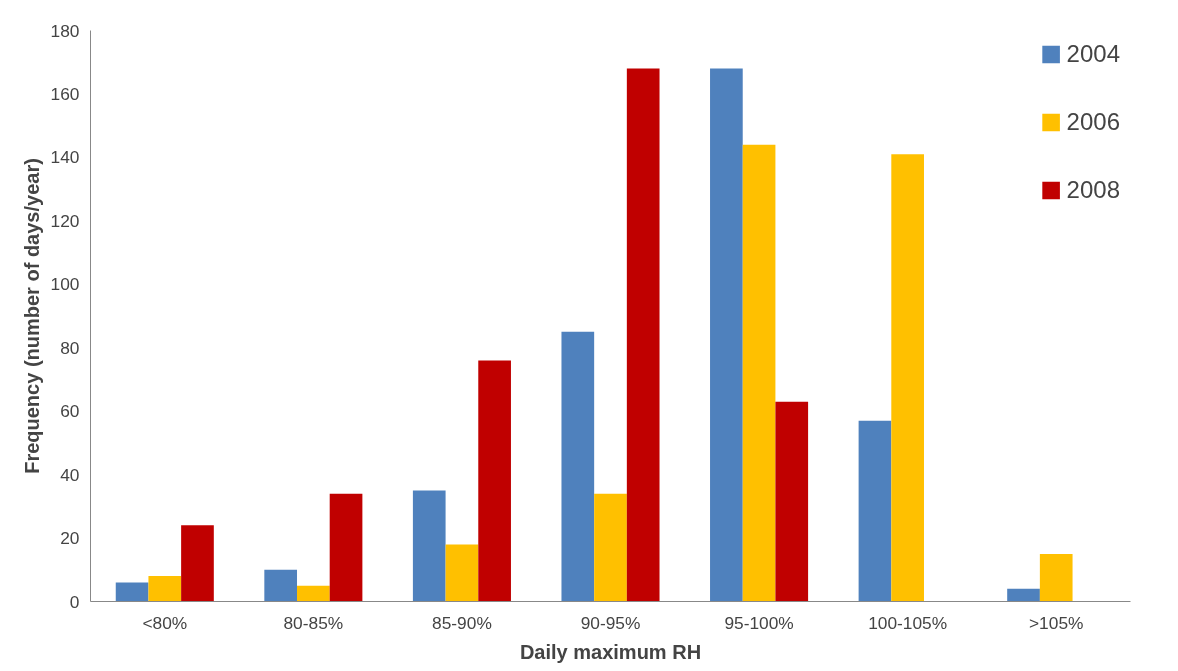  What do you see at coordinates (74, 601) in the screenshot?
I see `y-tick-label: 0` at bounding box center [74, 601].